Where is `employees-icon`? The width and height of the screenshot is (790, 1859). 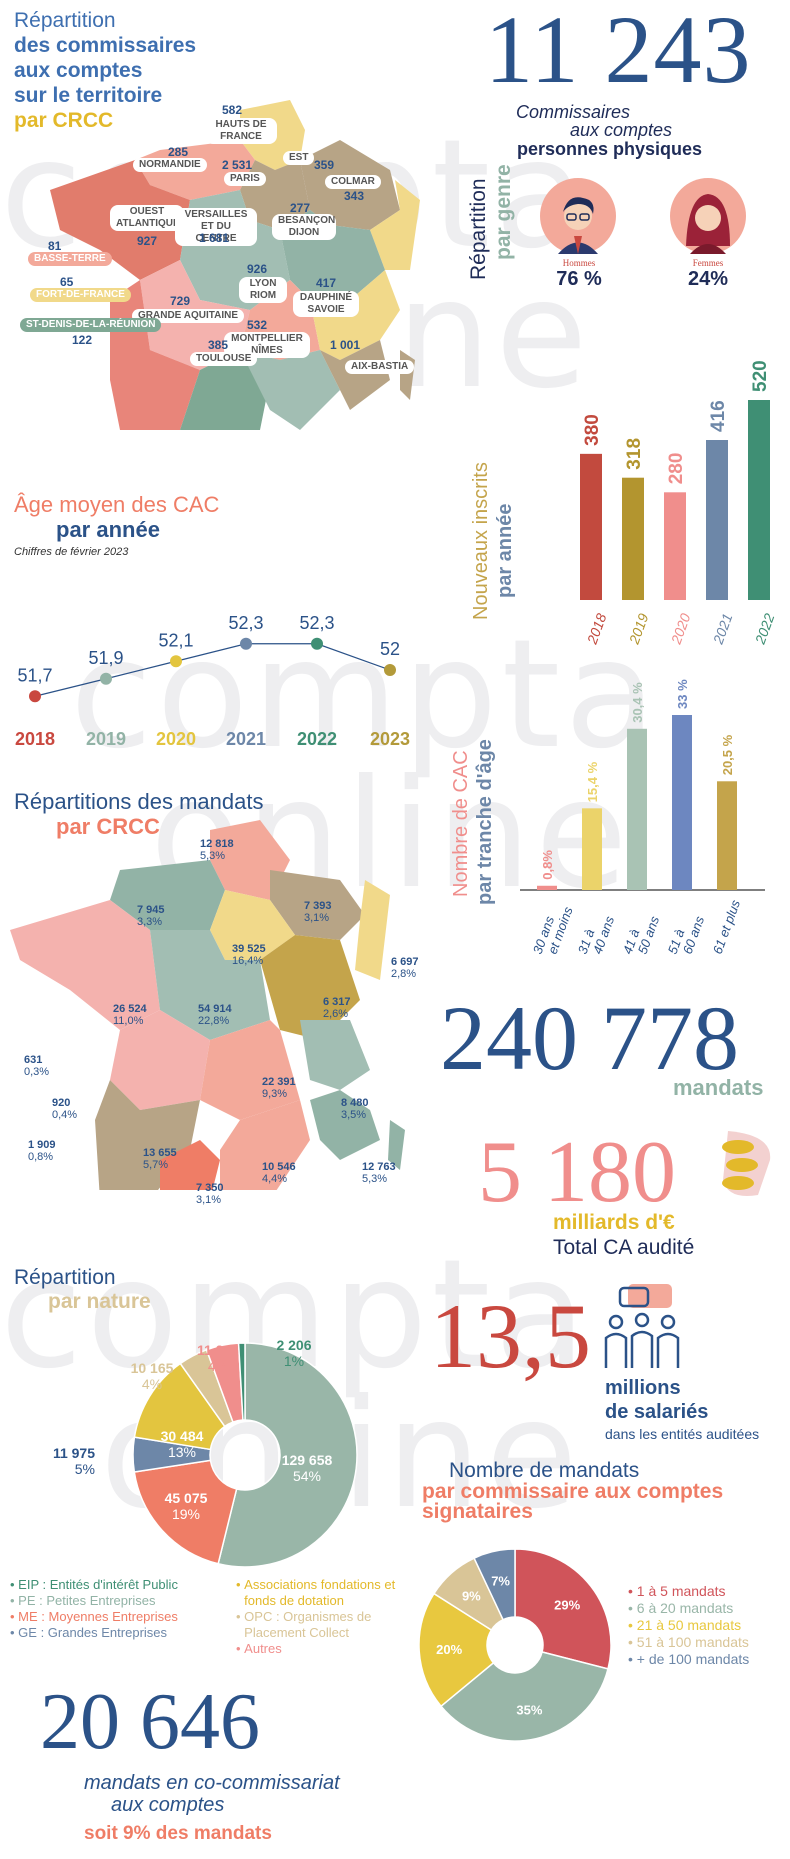 employees-icon is located at coordinates (642, 1326).